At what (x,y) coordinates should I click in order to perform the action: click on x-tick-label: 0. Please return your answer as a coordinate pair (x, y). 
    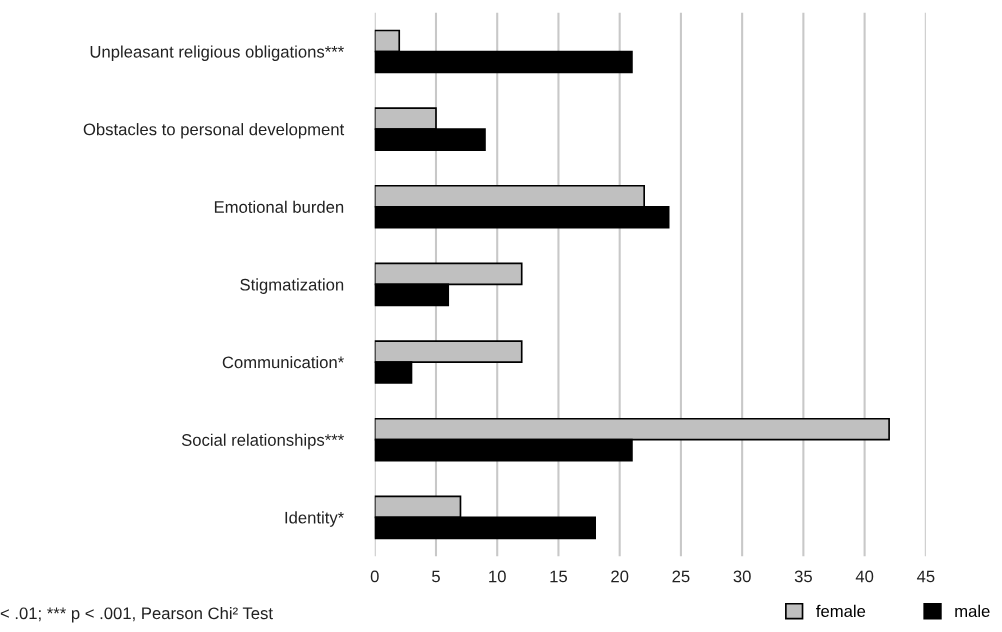
    Looking at the image, I should click on (374, 576).